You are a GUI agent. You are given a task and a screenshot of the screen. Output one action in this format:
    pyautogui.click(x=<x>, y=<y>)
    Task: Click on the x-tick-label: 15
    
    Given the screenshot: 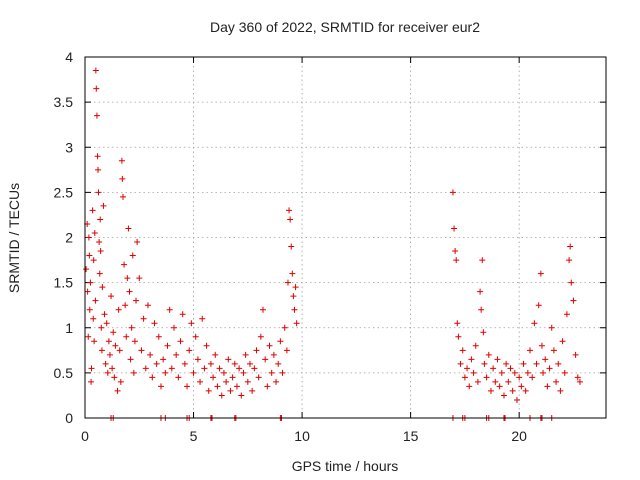 What is the action you would take?
    pyautogui.click(x=411, y=436)
    